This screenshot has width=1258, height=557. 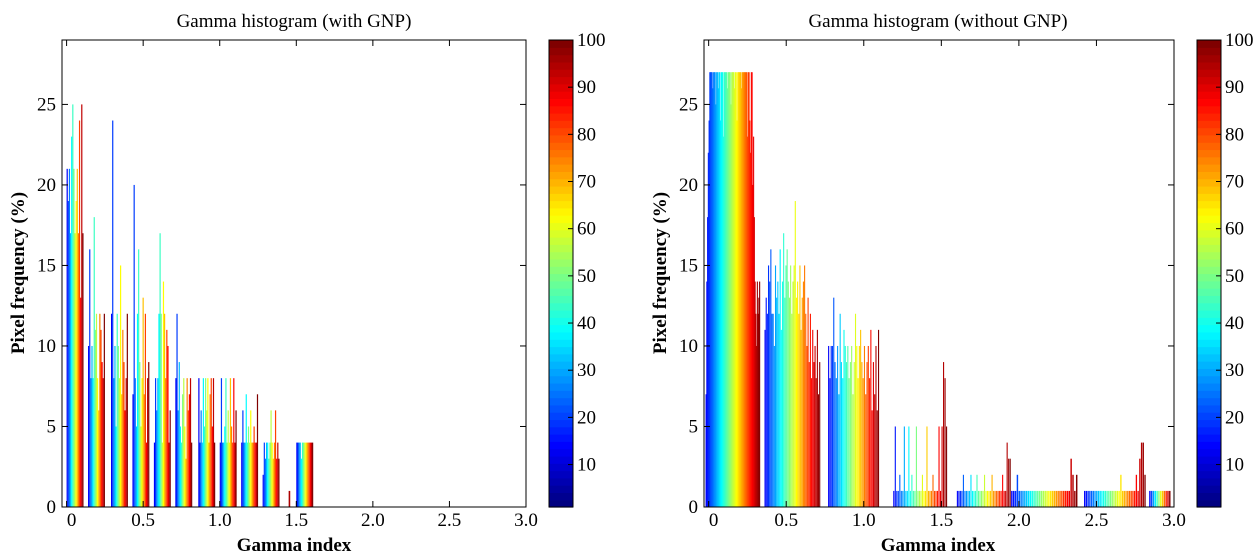 I want to click on y-tick-label: 15, so click(x=46, y=265).